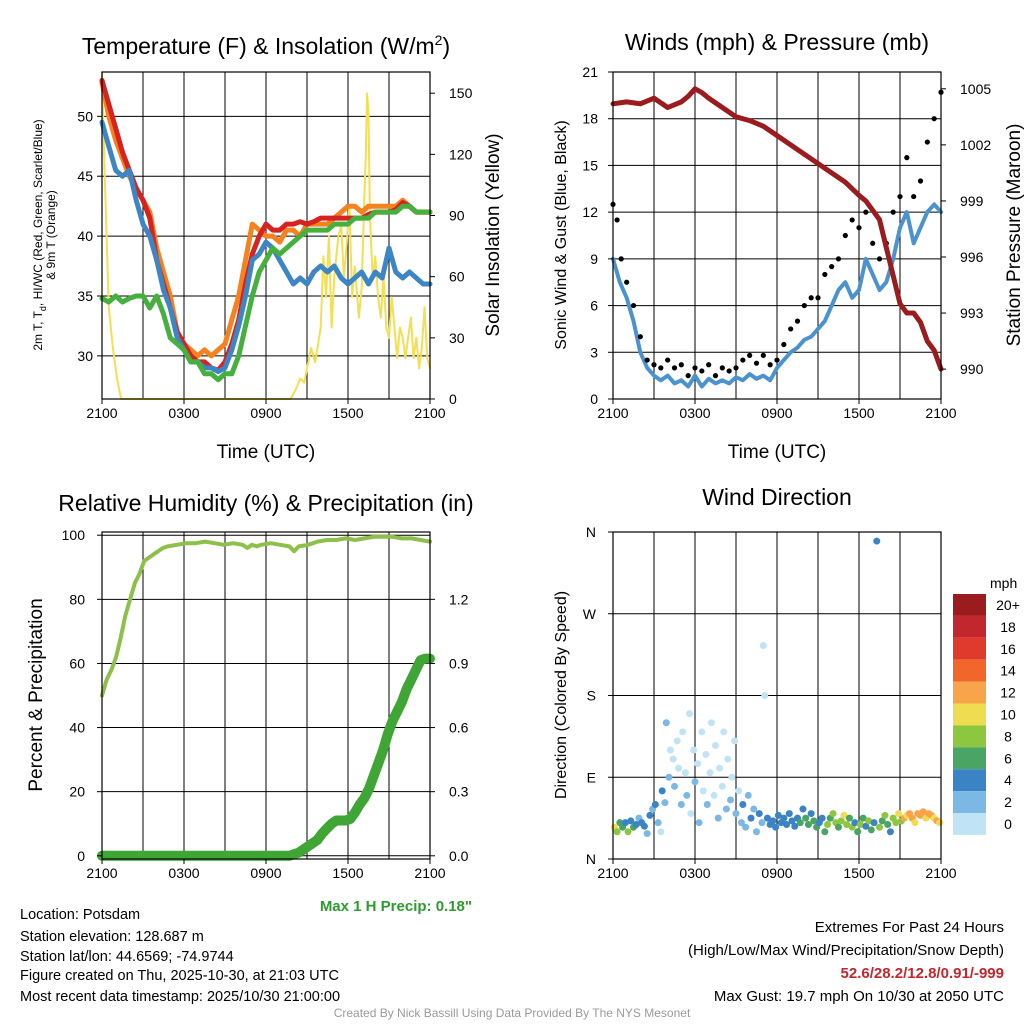 This screenshot has height=1024, width=1024. Describe the element at coordinates (43, 308) in the screenshot. I see `ylabel-subscript: d` at that location.